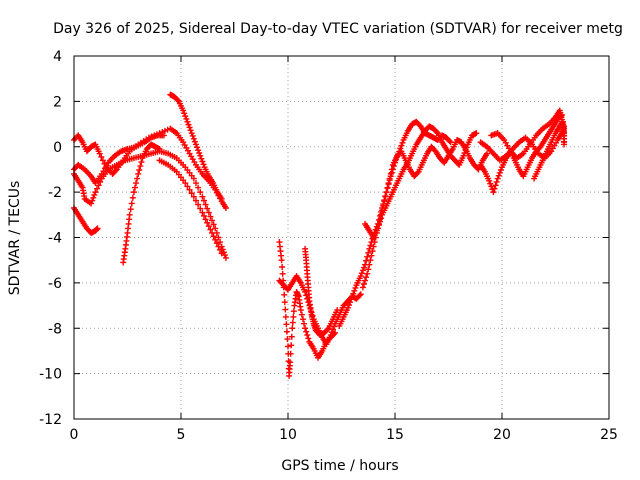  What do you see at coordinates (55, 284) in the screenshot?
I see `y-tick-label: -6` at bounding box center [55, 284].